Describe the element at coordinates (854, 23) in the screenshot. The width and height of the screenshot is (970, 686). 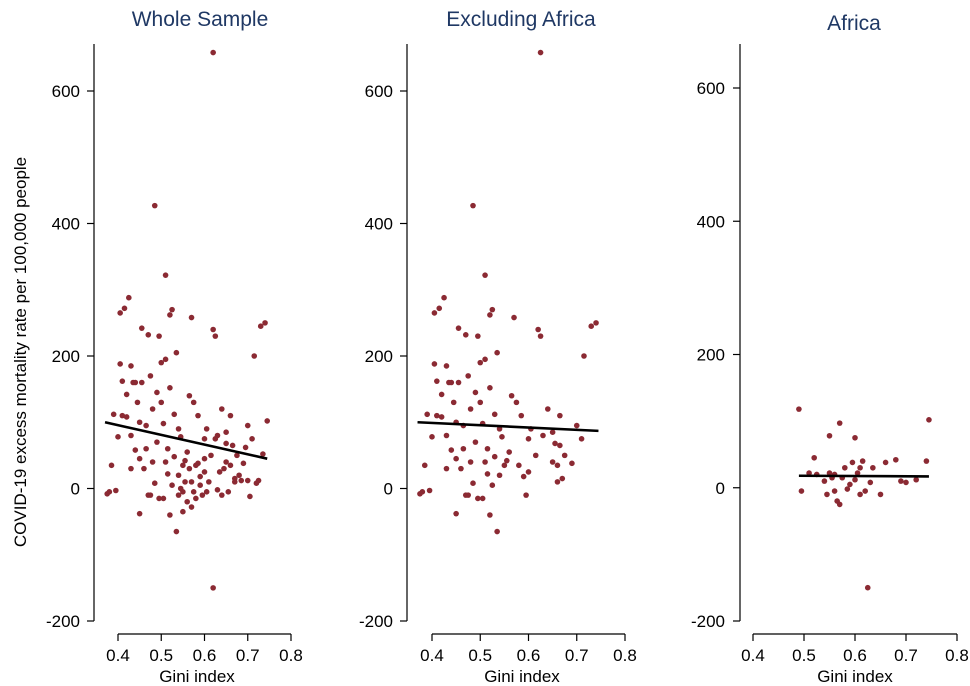
I see `panel-title: Africa` at that location.